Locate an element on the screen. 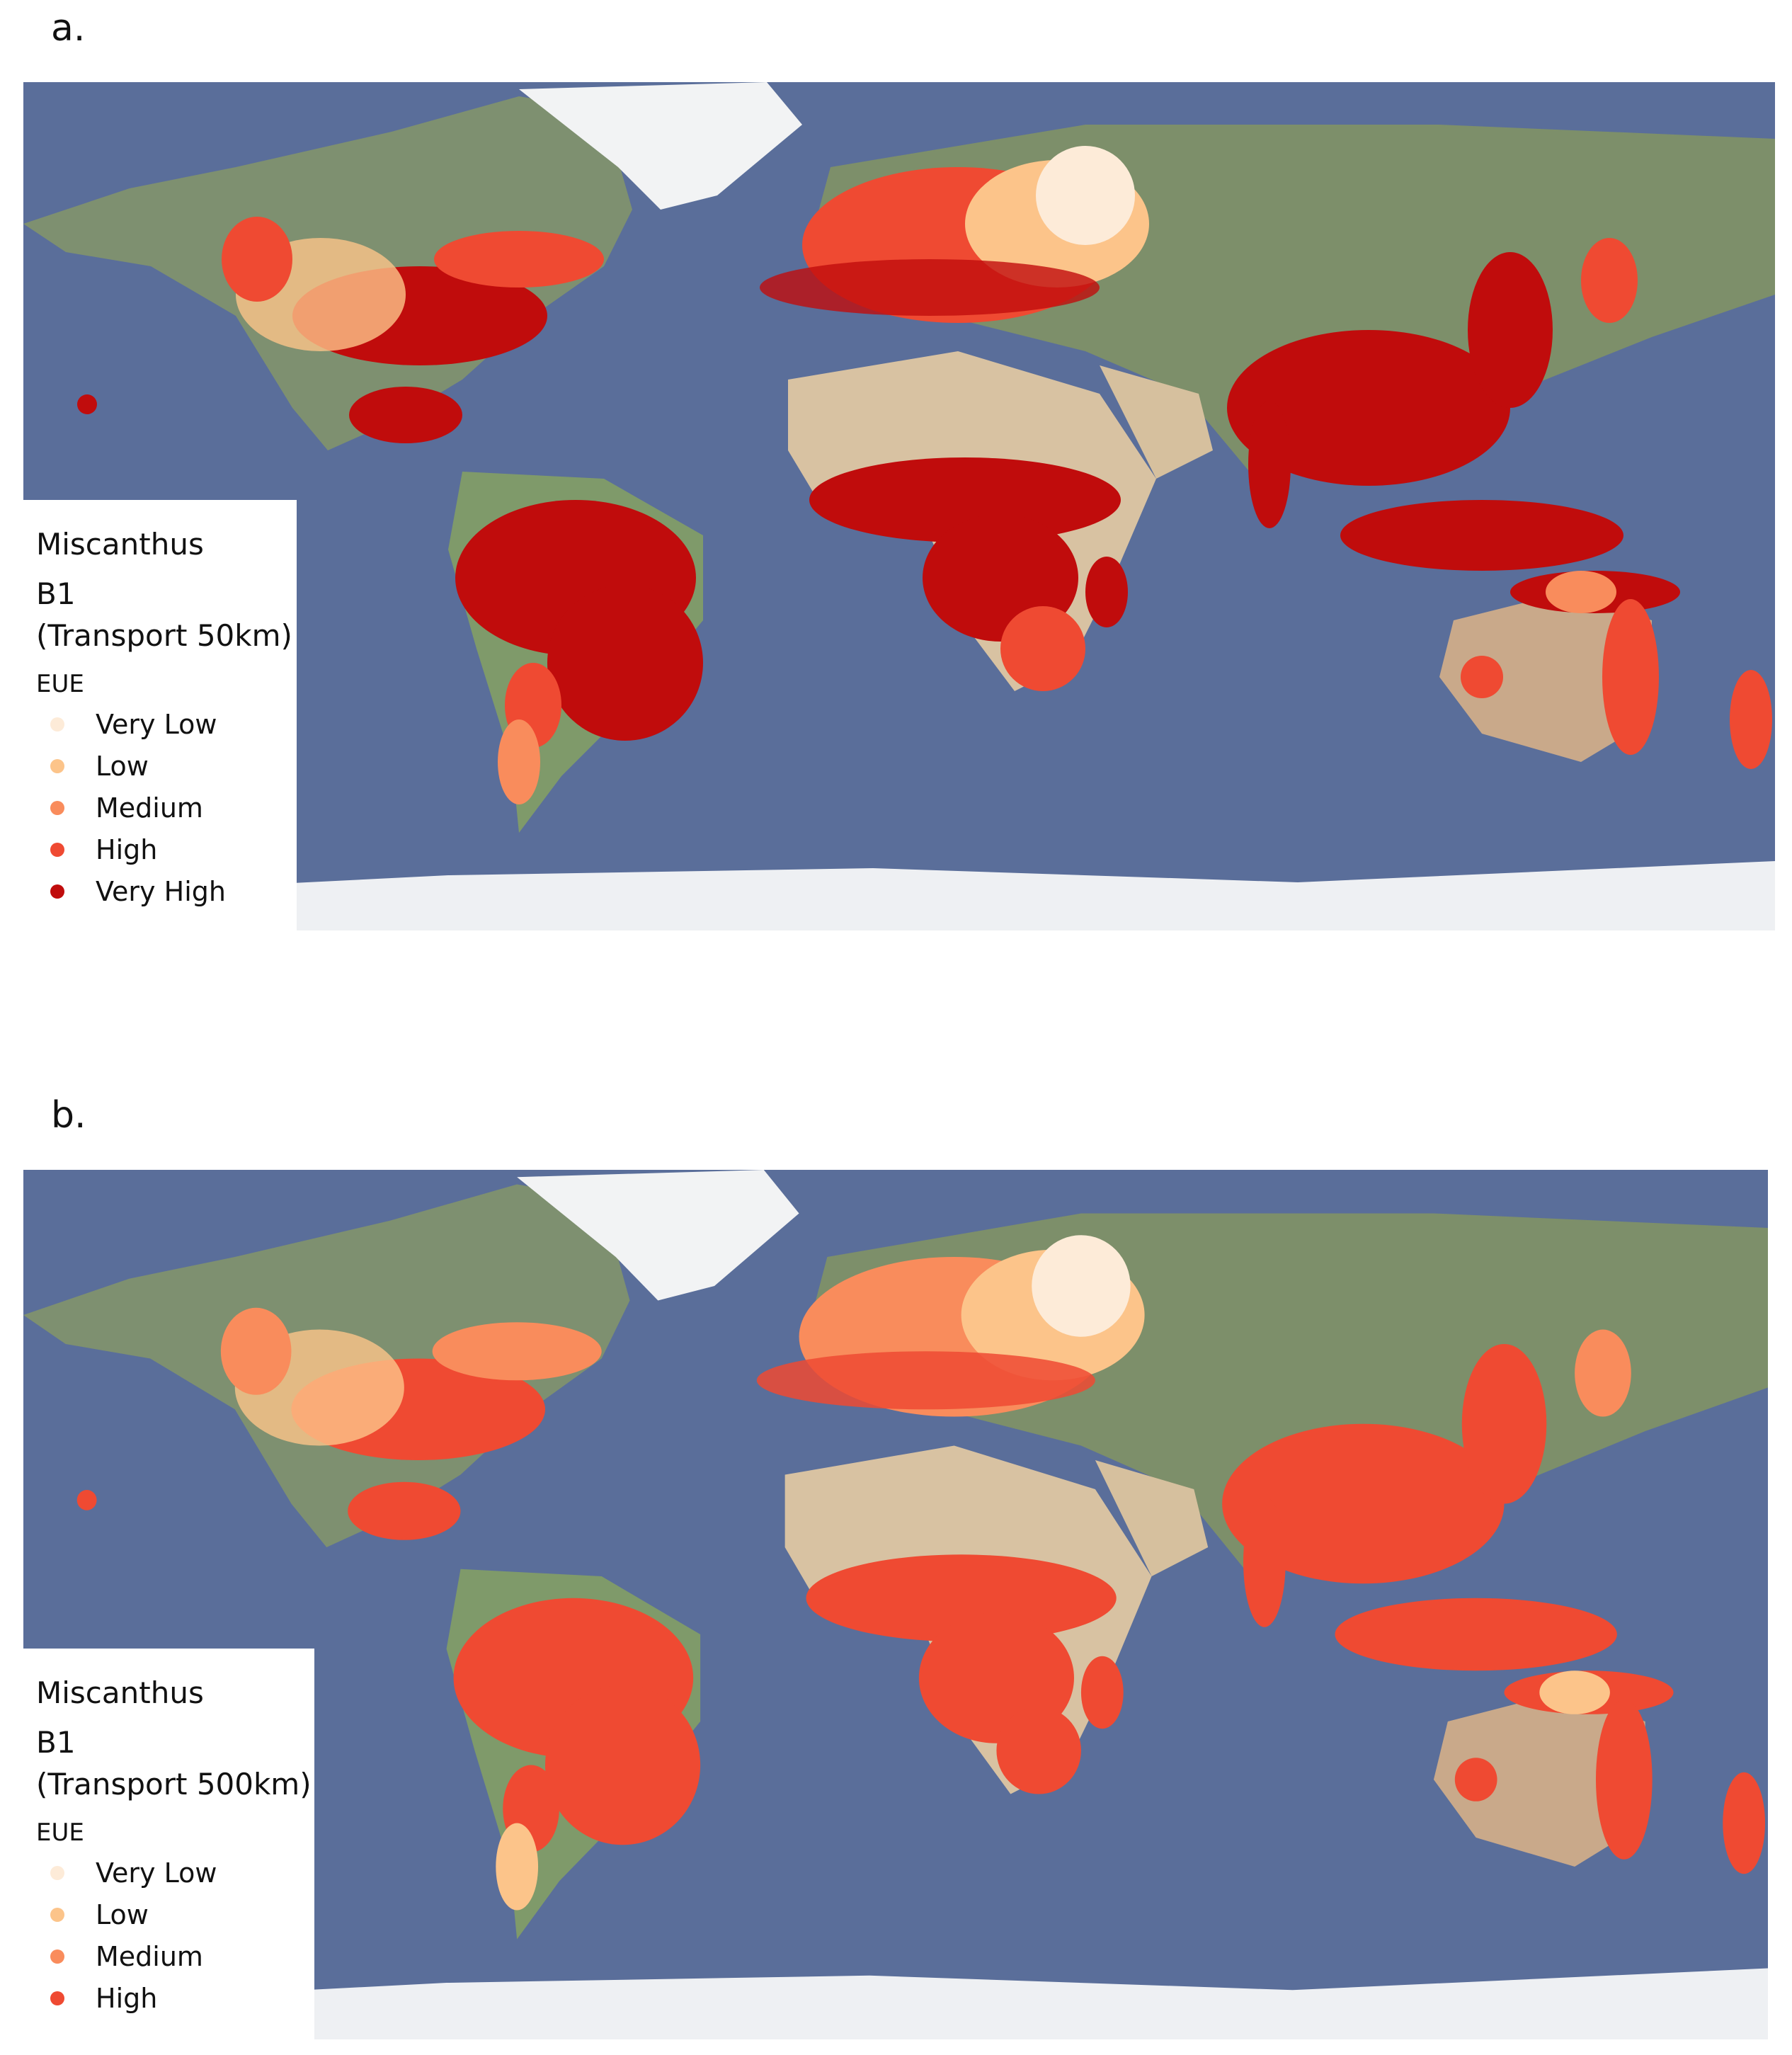  legend-transport: (Transport 50km) is located at coordinates (164, 636).